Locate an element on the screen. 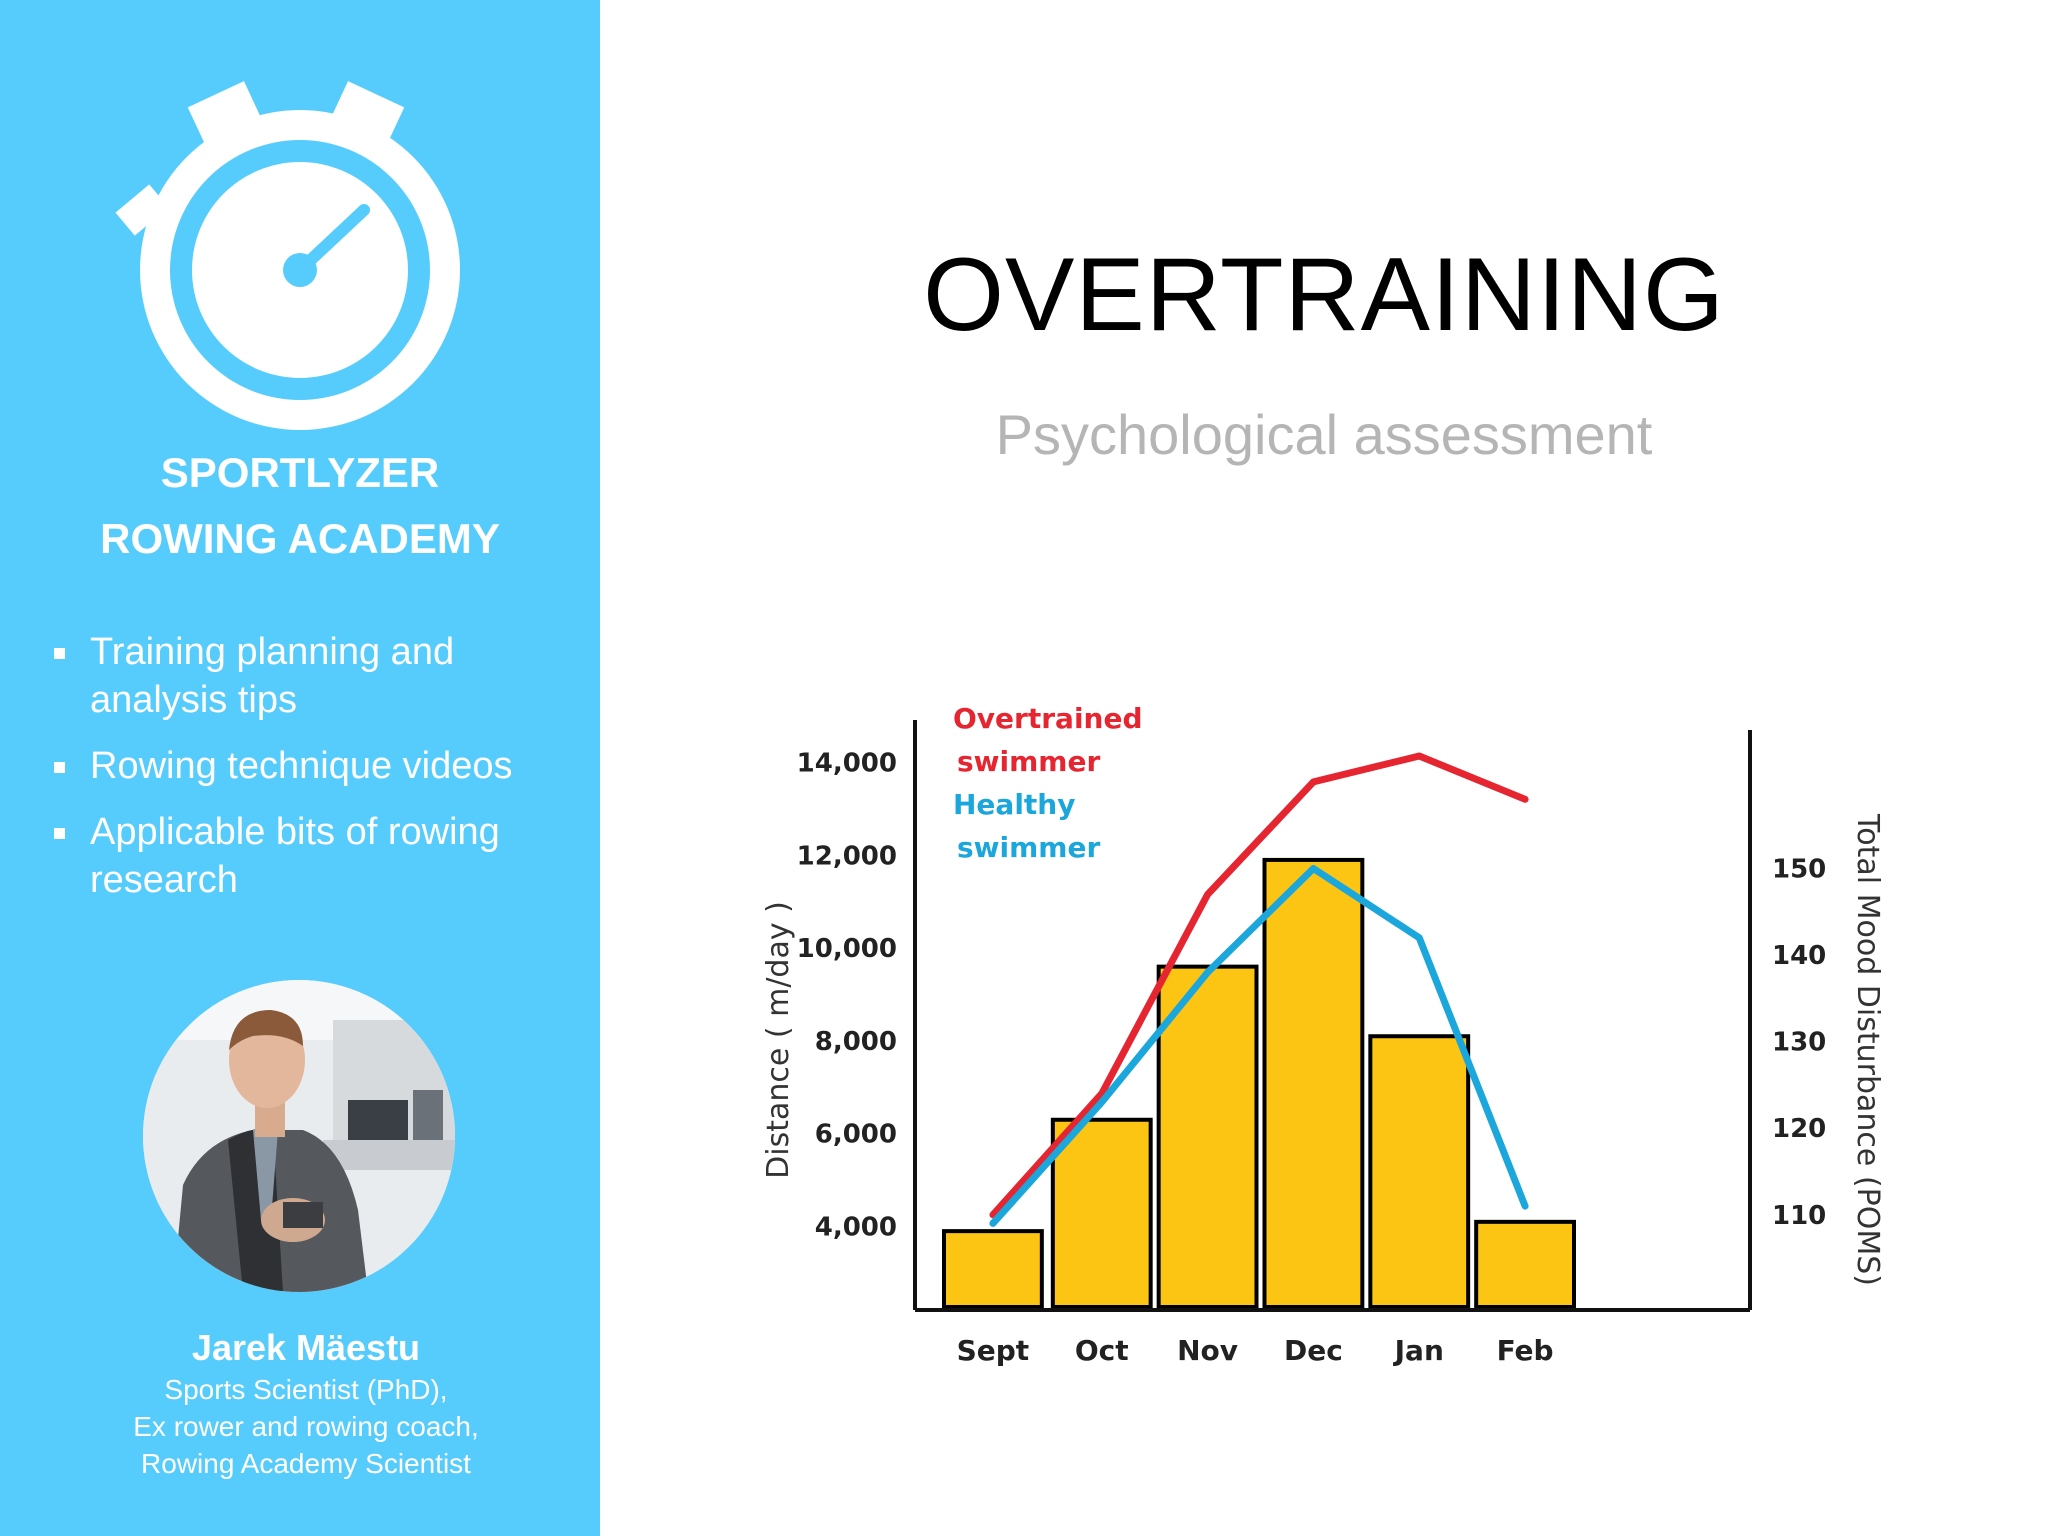  right-tick-label: 110 is located at coordinates (1799, 1216).